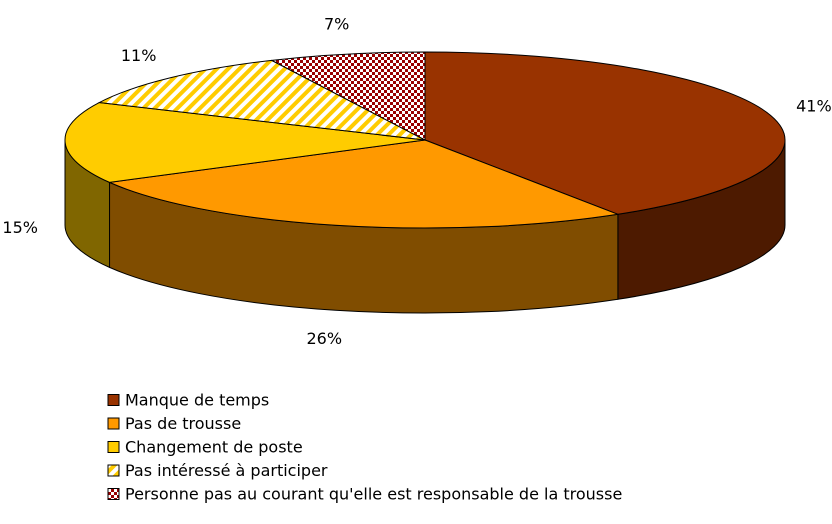  What do you see at coordinates (226, 470) in the screenshot?
I see `legend-label: Pas intéressé à participer` at bounding box center [226, 470].